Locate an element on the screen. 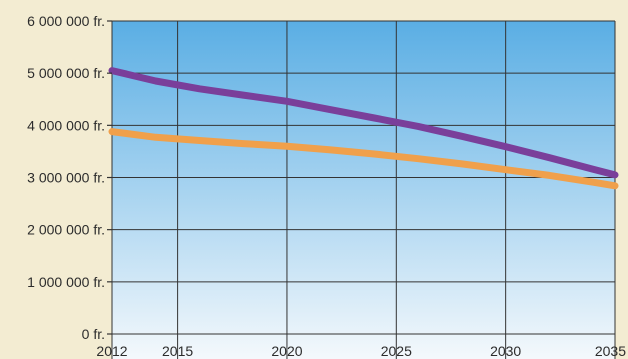 This screenshot has height=359, width=628. x-tick-label: 2020 is located at coordinates (286, 351).